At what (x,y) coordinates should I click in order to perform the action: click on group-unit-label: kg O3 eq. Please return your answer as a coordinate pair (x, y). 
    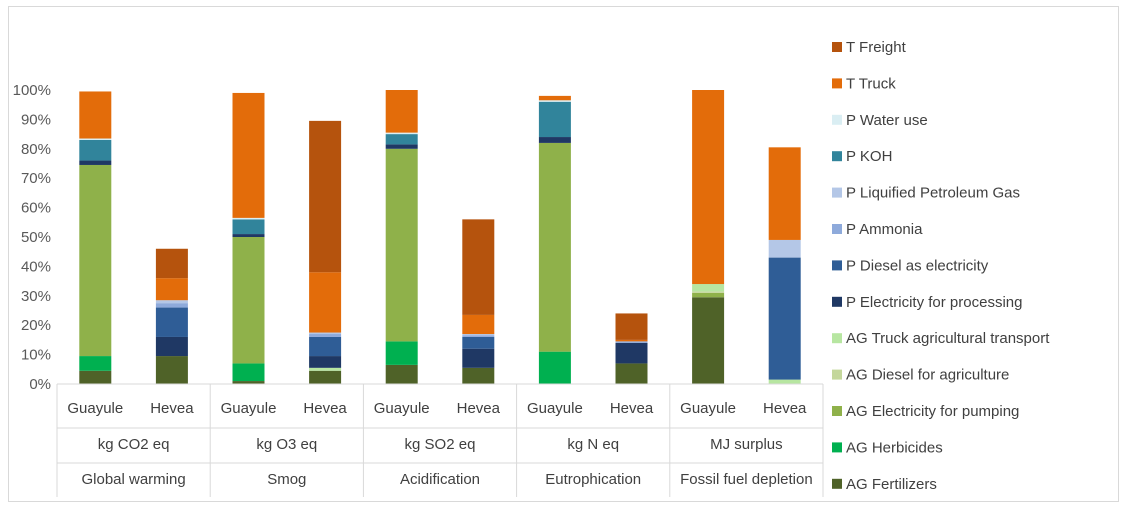
    Looking at the image, I should click on (286, 444).